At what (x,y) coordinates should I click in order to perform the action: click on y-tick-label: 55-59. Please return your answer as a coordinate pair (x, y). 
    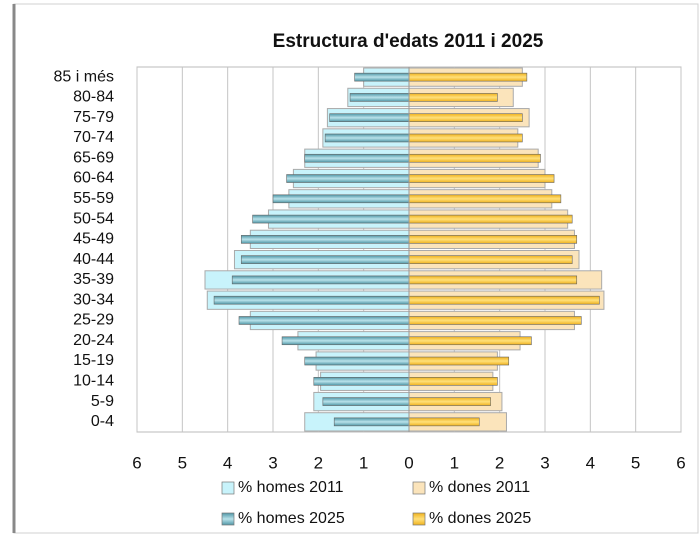
    Looking at the image, I should click on (93, 198).